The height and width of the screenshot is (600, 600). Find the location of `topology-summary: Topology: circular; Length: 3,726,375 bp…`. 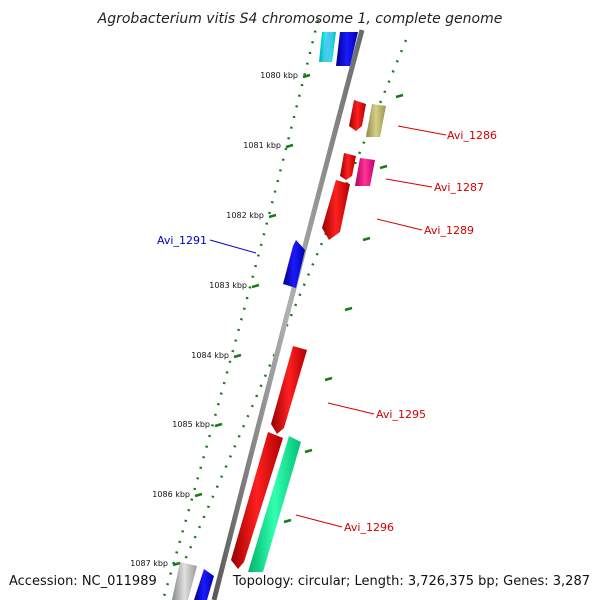

topology-summary: Topology: circular; Length: 3,726,375 bp… is located at coordinates (411, 581).